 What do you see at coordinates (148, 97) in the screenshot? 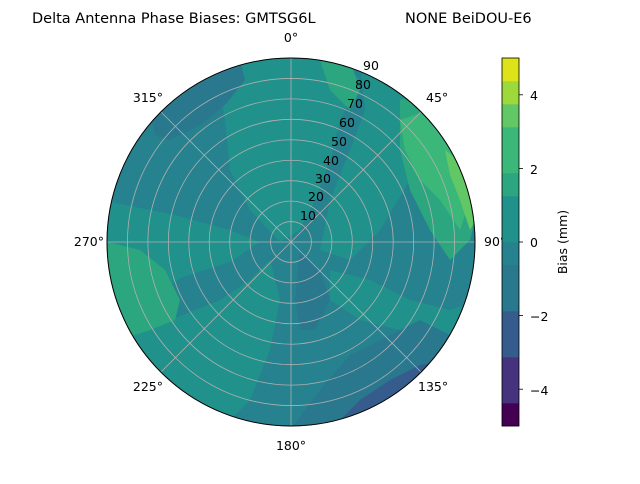
I see `angle-label-315: 315°` at bounding box center [148, 97].